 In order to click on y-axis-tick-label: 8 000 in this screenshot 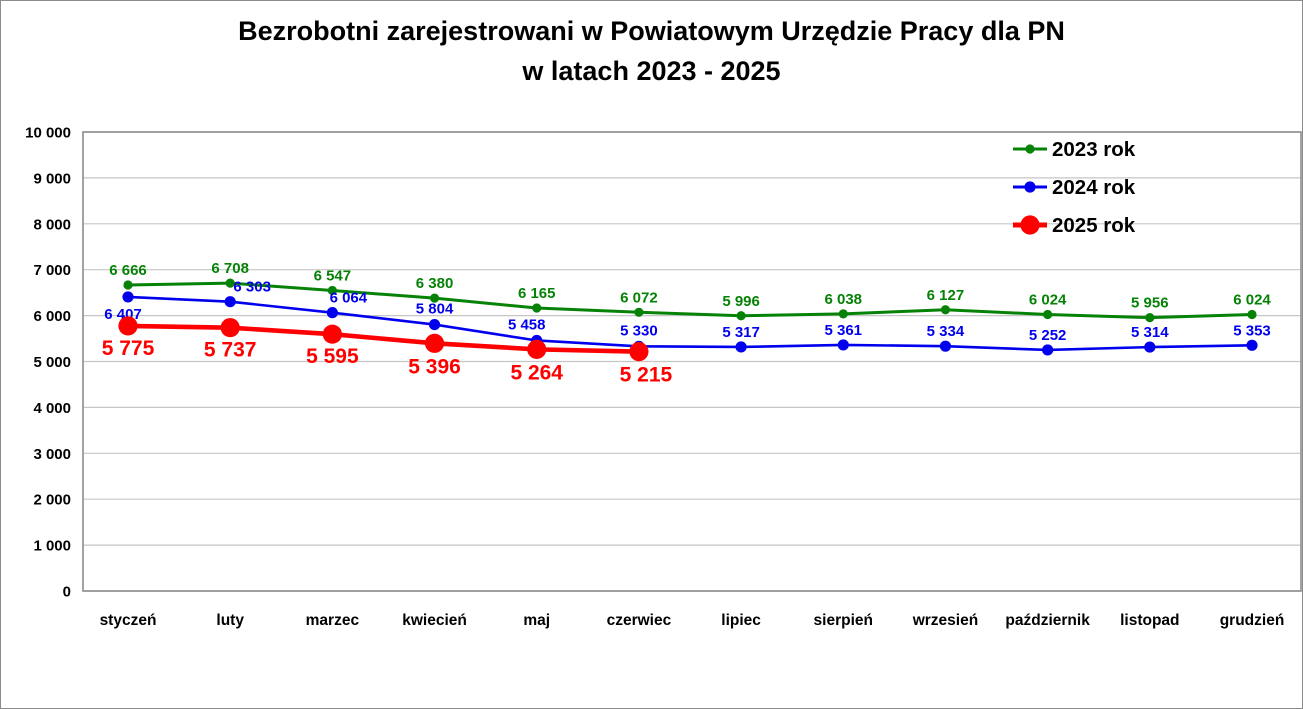, I will do `click(52, 224)`.